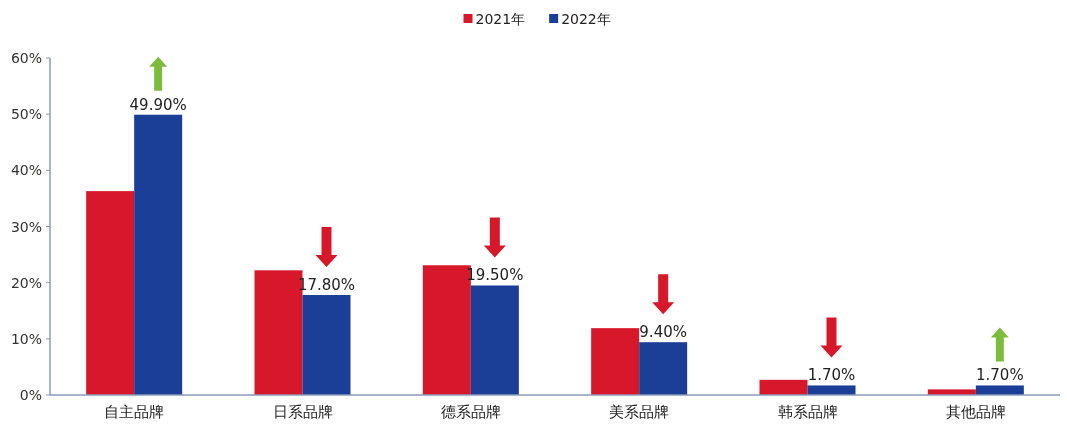  Describe the element at coordinates (302, 412) in the screenshot. I see `x-tick-label: 日系品牌` at that location.